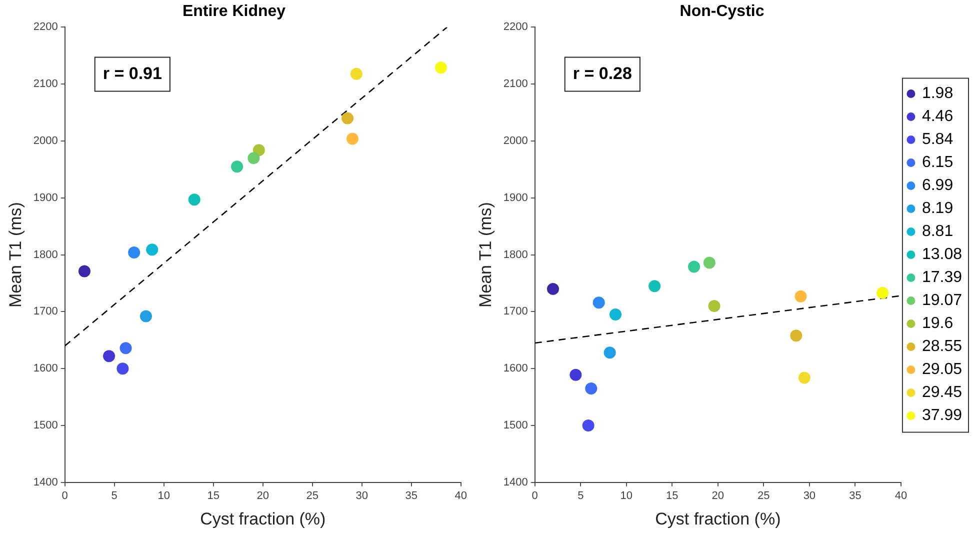 The image size is (976, 536). Describe the element at coordinates (942, 255) in the screenshot. I see `legend-label: 13.08` at that location.